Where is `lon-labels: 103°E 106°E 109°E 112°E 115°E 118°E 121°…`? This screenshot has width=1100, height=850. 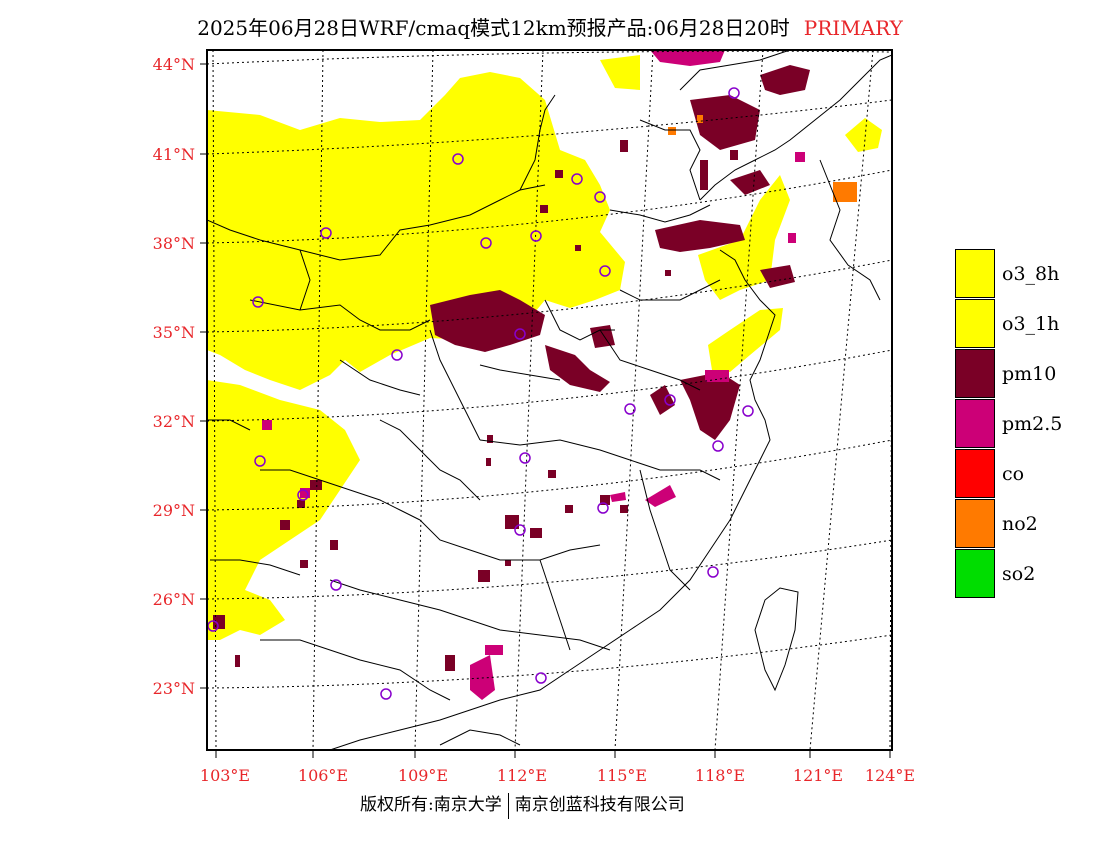
lon-labels: 103°E 106°E 109°E 112°E 115°E 118°E 121°… is located at coordinates (557, 775).